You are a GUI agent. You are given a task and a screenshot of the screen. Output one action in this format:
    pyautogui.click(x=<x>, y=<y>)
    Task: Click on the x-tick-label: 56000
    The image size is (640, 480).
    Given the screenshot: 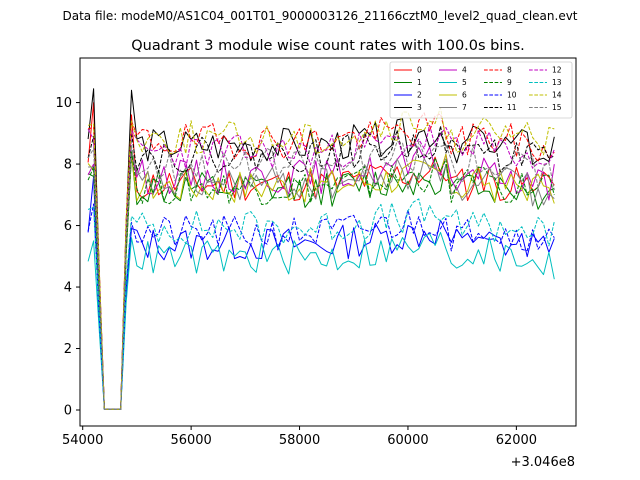 What is the action you would take?
    pyautogui.click(x=190, y=440)
    